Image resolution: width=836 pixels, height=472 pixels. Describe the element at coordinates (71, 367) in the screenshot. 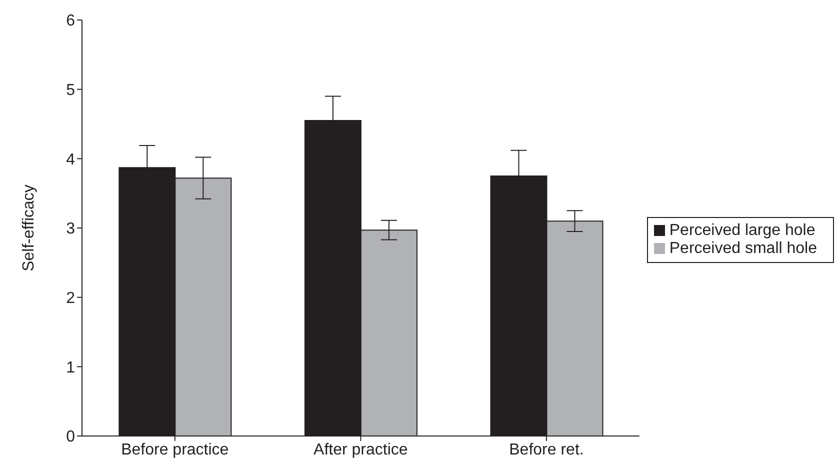

I see `y-tick-label: 1` at that location.